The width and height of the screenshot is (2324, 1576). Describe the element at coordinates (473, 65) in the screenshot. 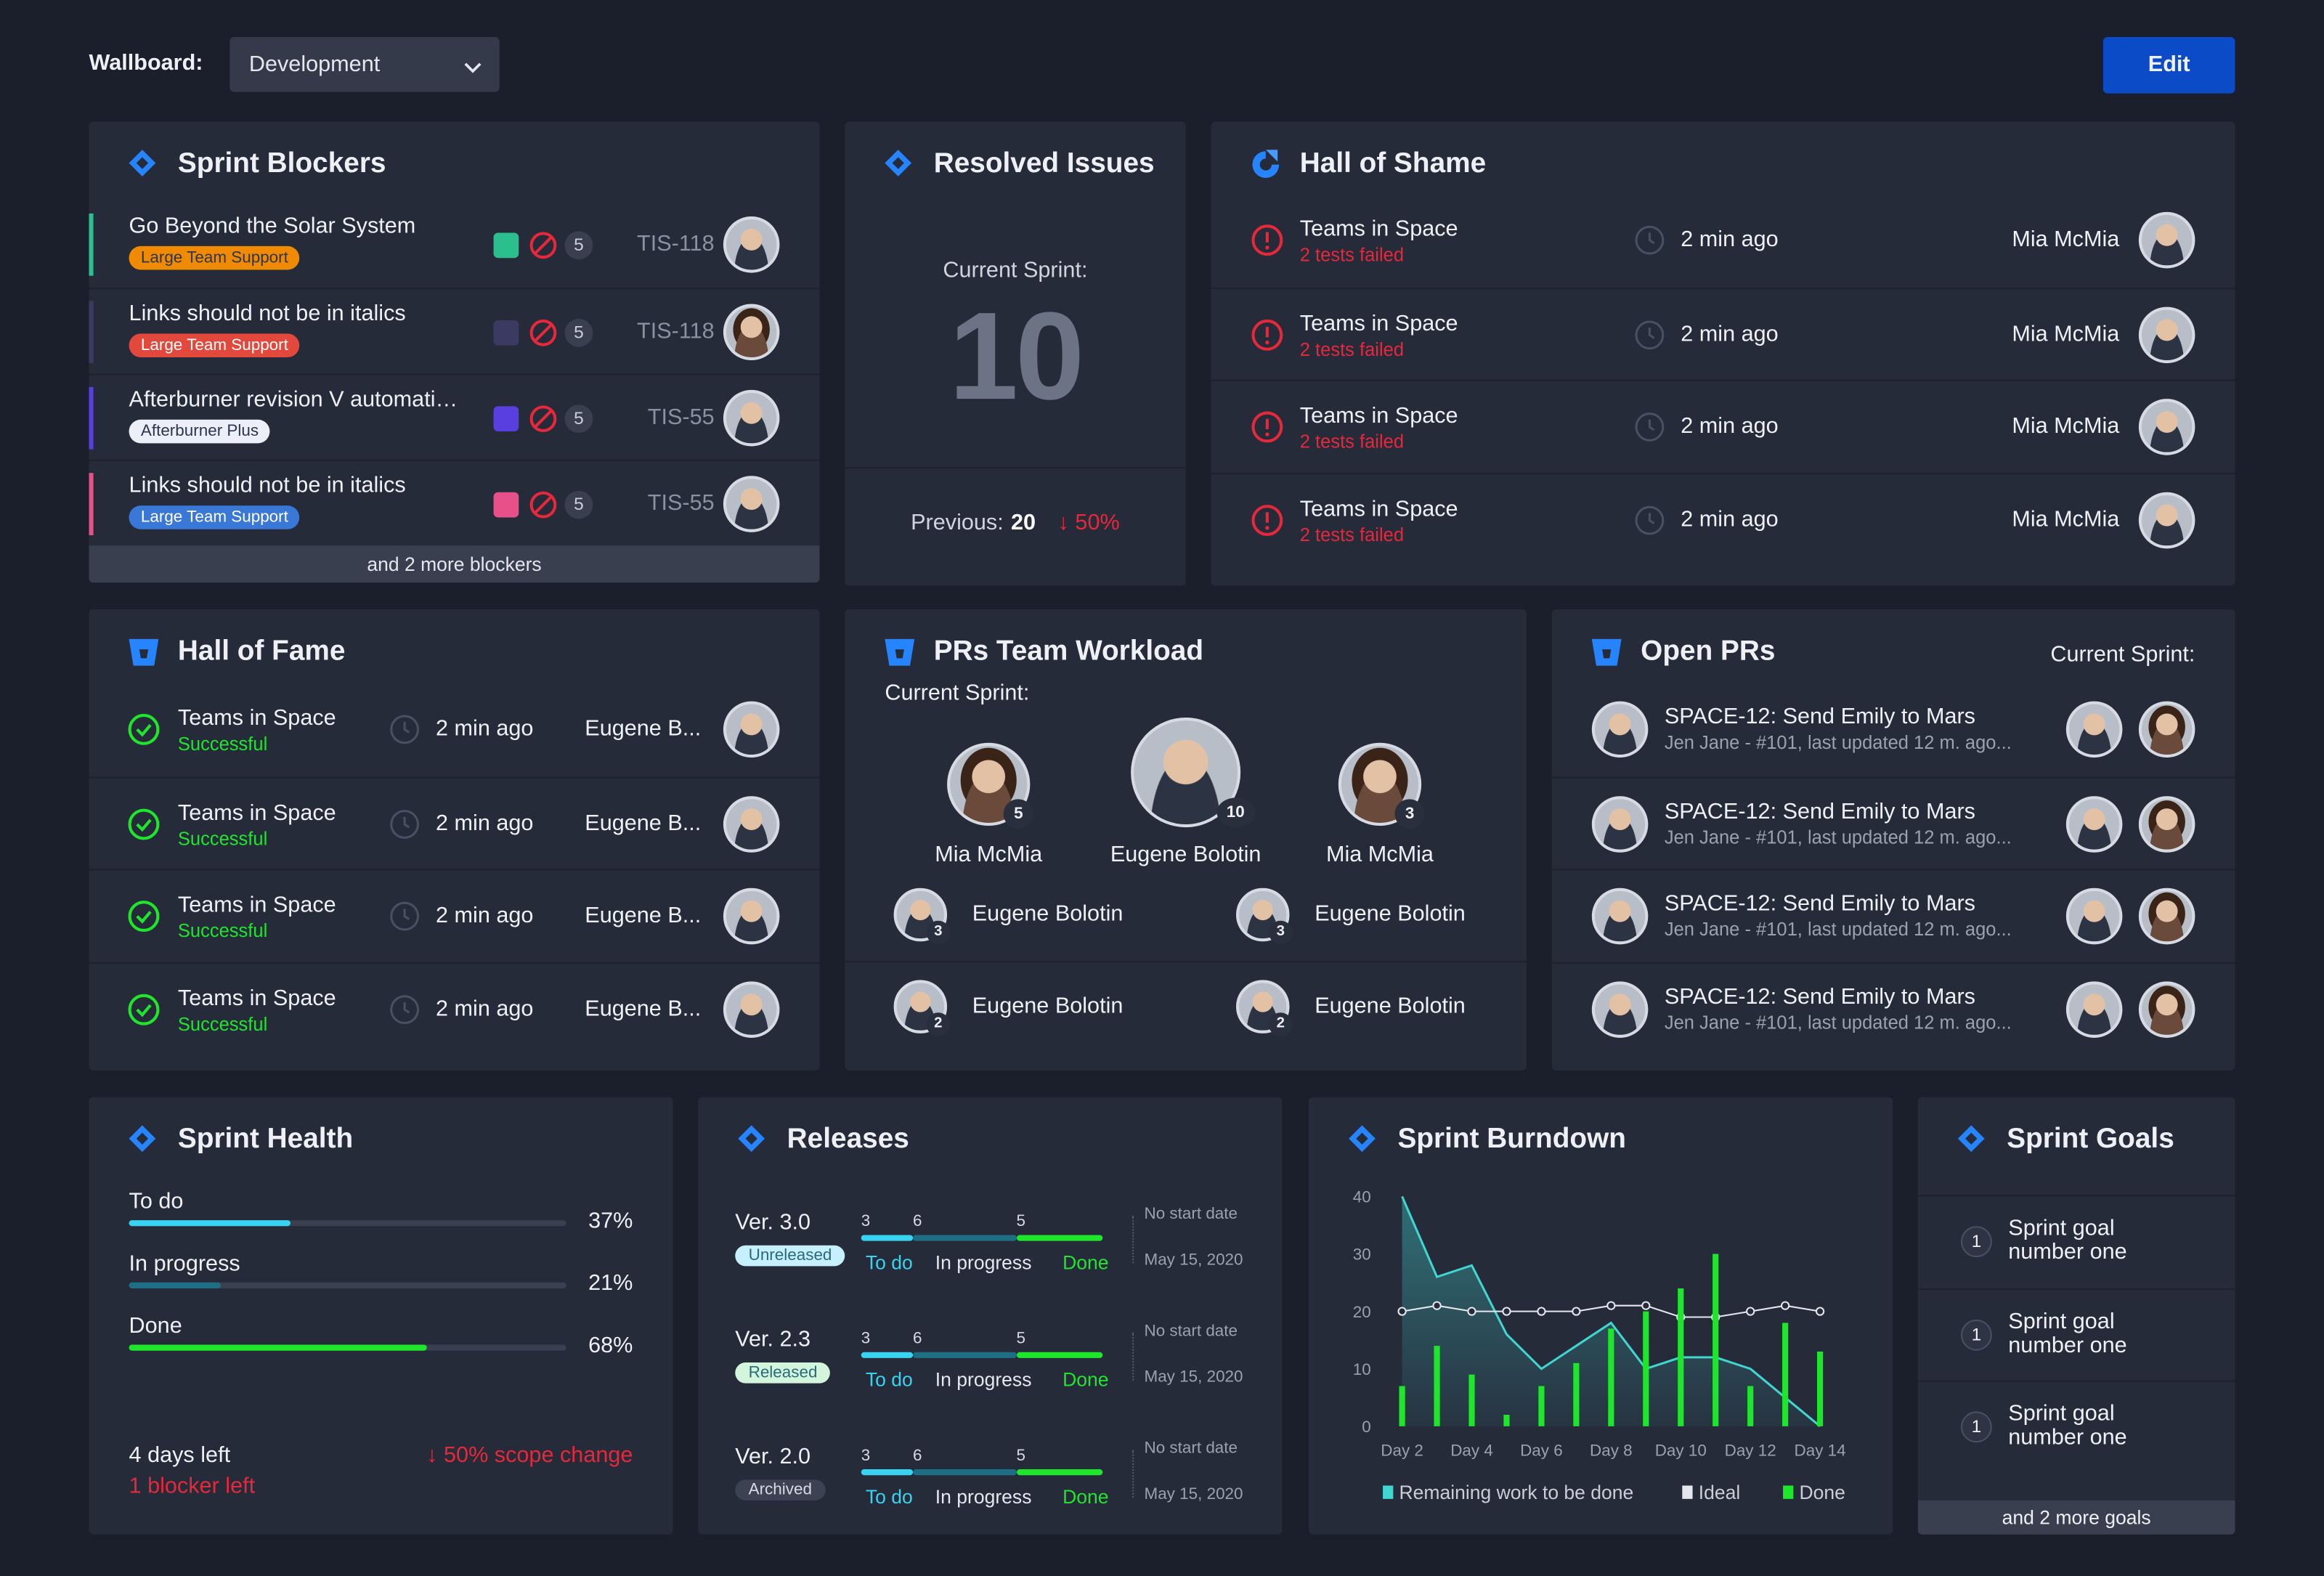

I see `chevron` at that location.